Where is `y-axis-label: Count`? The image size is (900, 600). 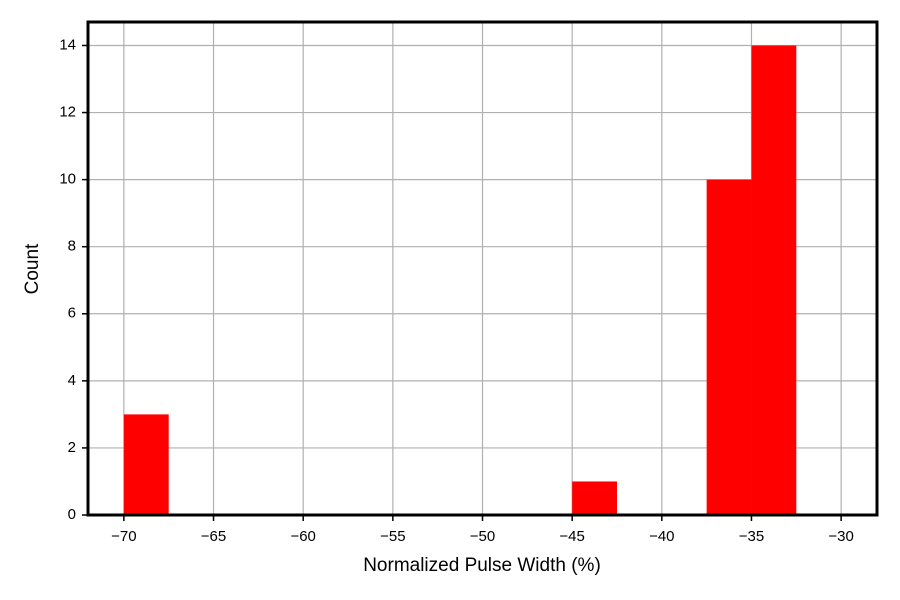 y-axis-label: Count is located at coordinates (32, 268).